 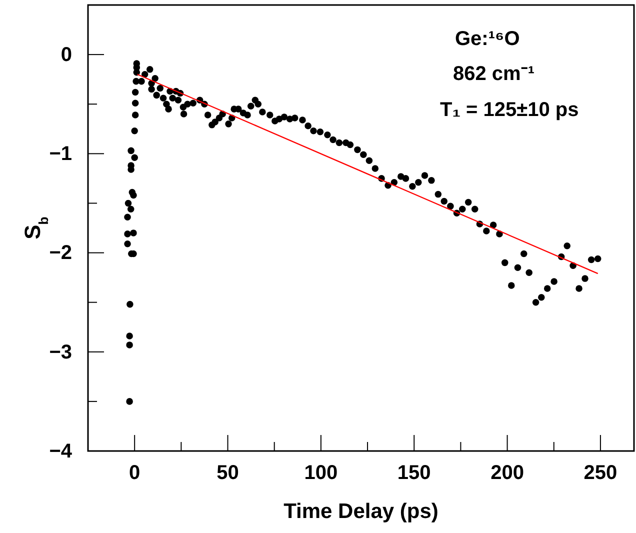 What do you see at coordinates (494, 74) in the screenshot?
I see `annotation: 862 cm⁻¹` at bounding box center [494, 74].